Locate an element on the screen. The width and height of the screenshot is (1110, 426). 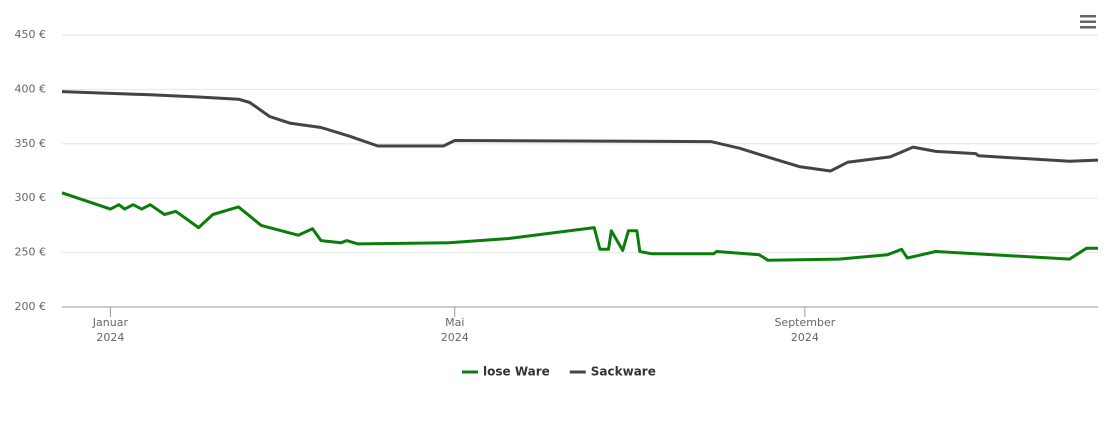
y-tick-label: 450 € is located at coordinates (31, 34).